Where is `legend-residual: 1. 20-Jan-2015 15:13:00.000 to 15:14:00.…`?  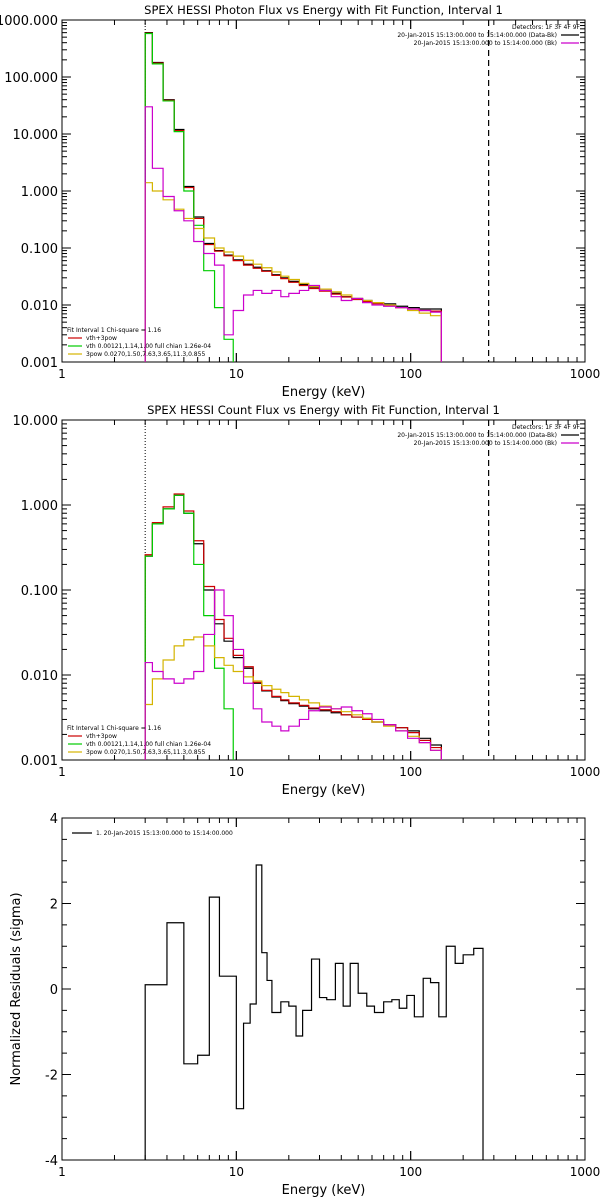
legend-residual: 1. 20-Jan-2015 15:13:00.000 to 15:14:00.… is located at coordinates (152, 833).